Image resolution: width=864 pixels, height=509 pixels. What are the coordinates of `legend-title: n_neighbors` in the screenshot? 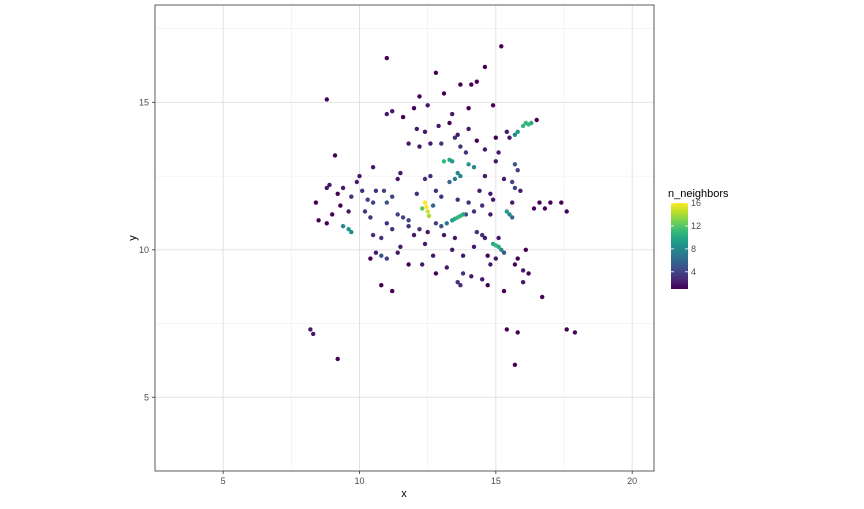 It's located at (698, 194).